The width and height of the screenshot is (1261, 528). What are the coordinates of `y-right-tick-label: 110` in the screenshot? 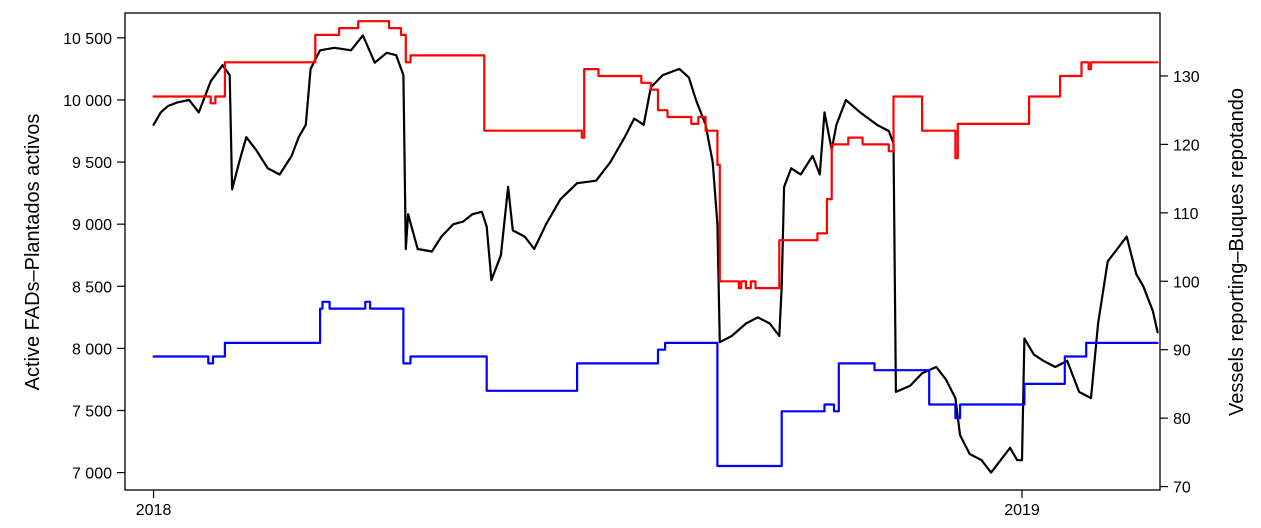 It's located at (1186, 214).